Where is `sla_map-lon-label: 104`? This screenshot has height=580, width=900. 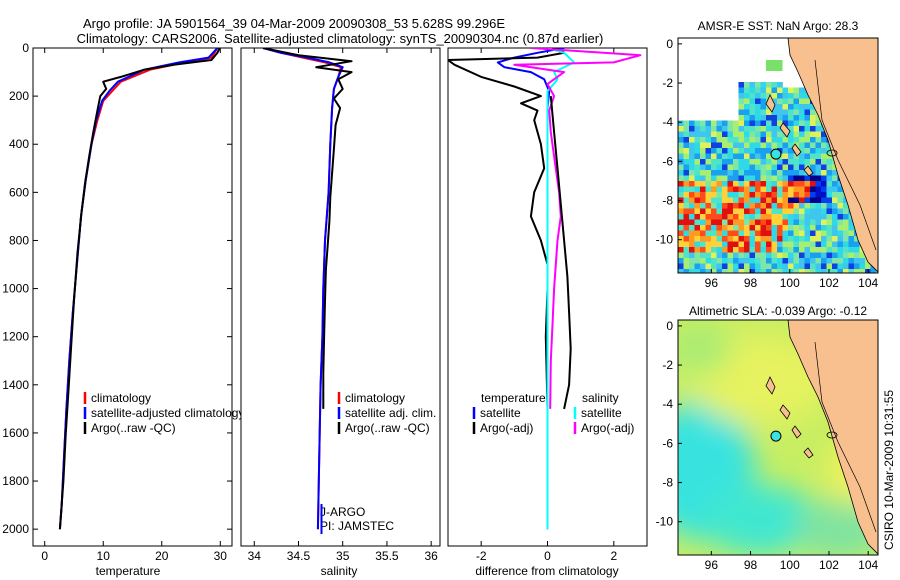 sla_map-lon-label: 104 is located at coordinates (868, 565).